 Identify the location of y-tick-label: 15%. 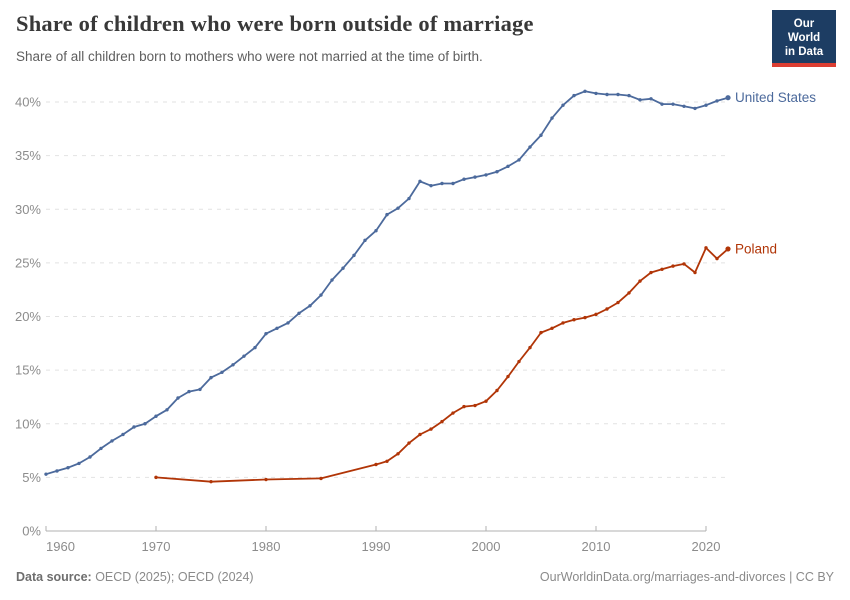
(28, 370).